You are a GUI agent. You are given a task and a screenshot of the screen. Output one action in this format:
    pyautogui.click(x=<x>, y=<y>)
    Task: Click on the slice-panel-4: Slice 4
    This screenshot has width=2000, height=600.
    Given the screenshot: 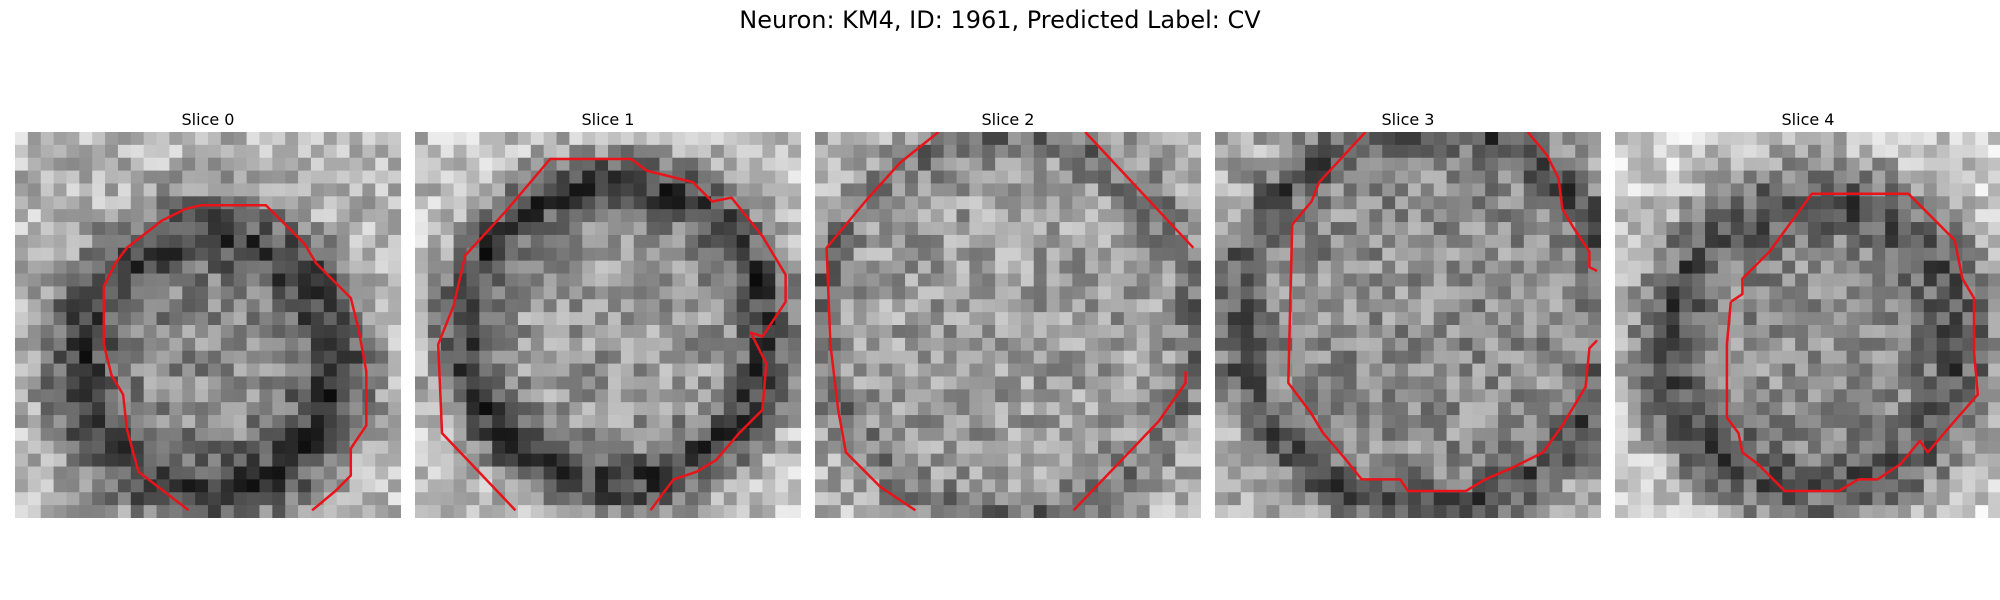 What is the action you would take?
    pyautogui.click(x=1807, y=313)
    